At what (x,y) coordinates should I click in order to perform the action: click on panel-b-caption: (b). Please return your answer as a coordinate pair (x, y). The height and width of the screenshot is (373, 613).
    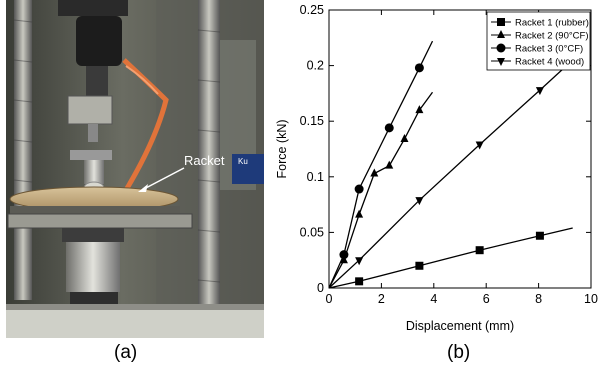
    Looking at the image, I should click on (459, 352).